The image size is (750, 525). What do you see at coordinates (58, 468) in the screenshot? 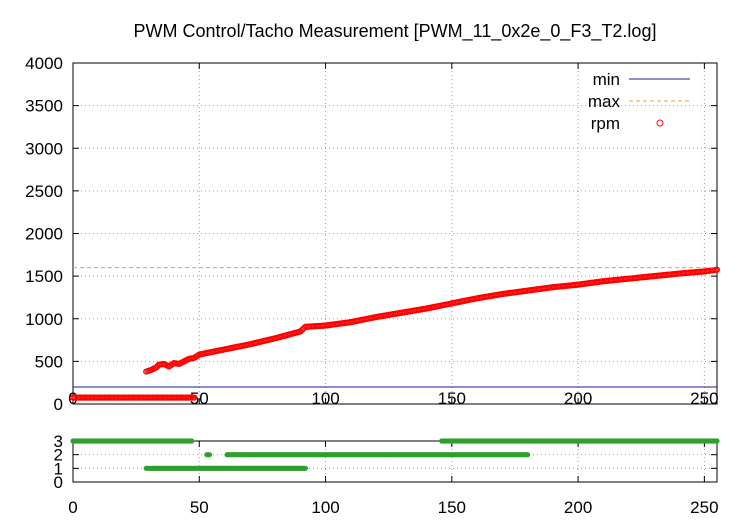
I see `y-tick-label: 1` at bounding box center [58, 468].